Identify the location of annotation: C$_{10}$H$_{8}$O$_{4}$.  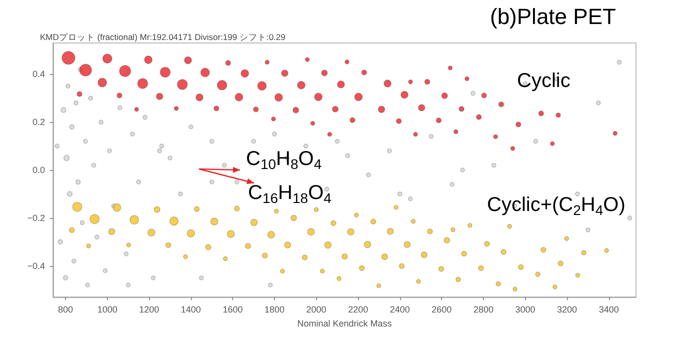
(284, 160).